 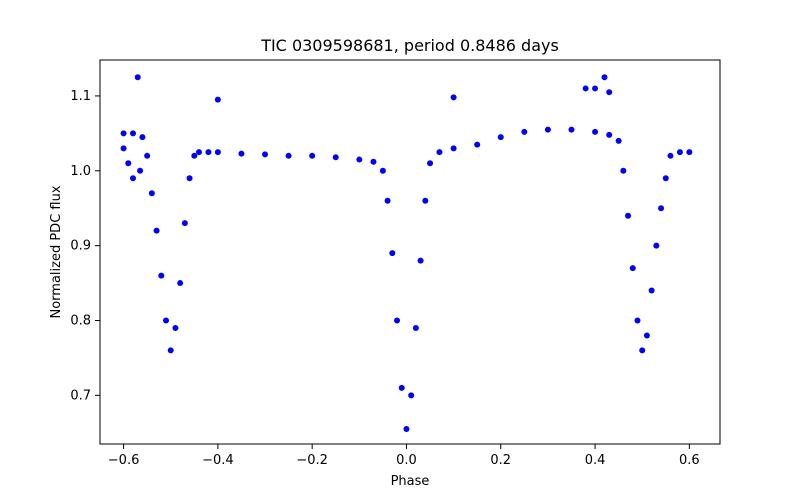 What do you see at coordinates (124, 460) in the screenshot?
I see `x-tick-label: −0.6` at bounding box center [124, 460].